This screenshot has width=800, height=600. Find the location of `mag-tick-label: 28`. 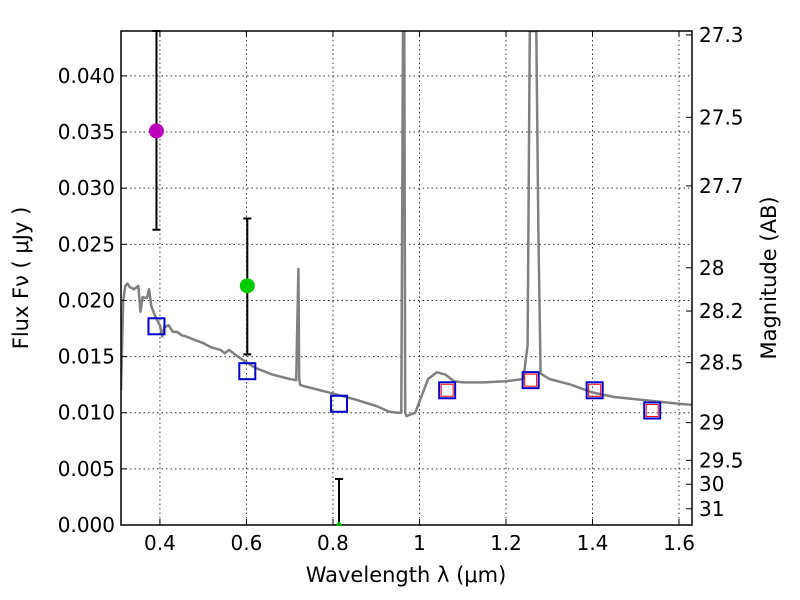

mag-tick-label: 28 is located at coordinates (711, 268).